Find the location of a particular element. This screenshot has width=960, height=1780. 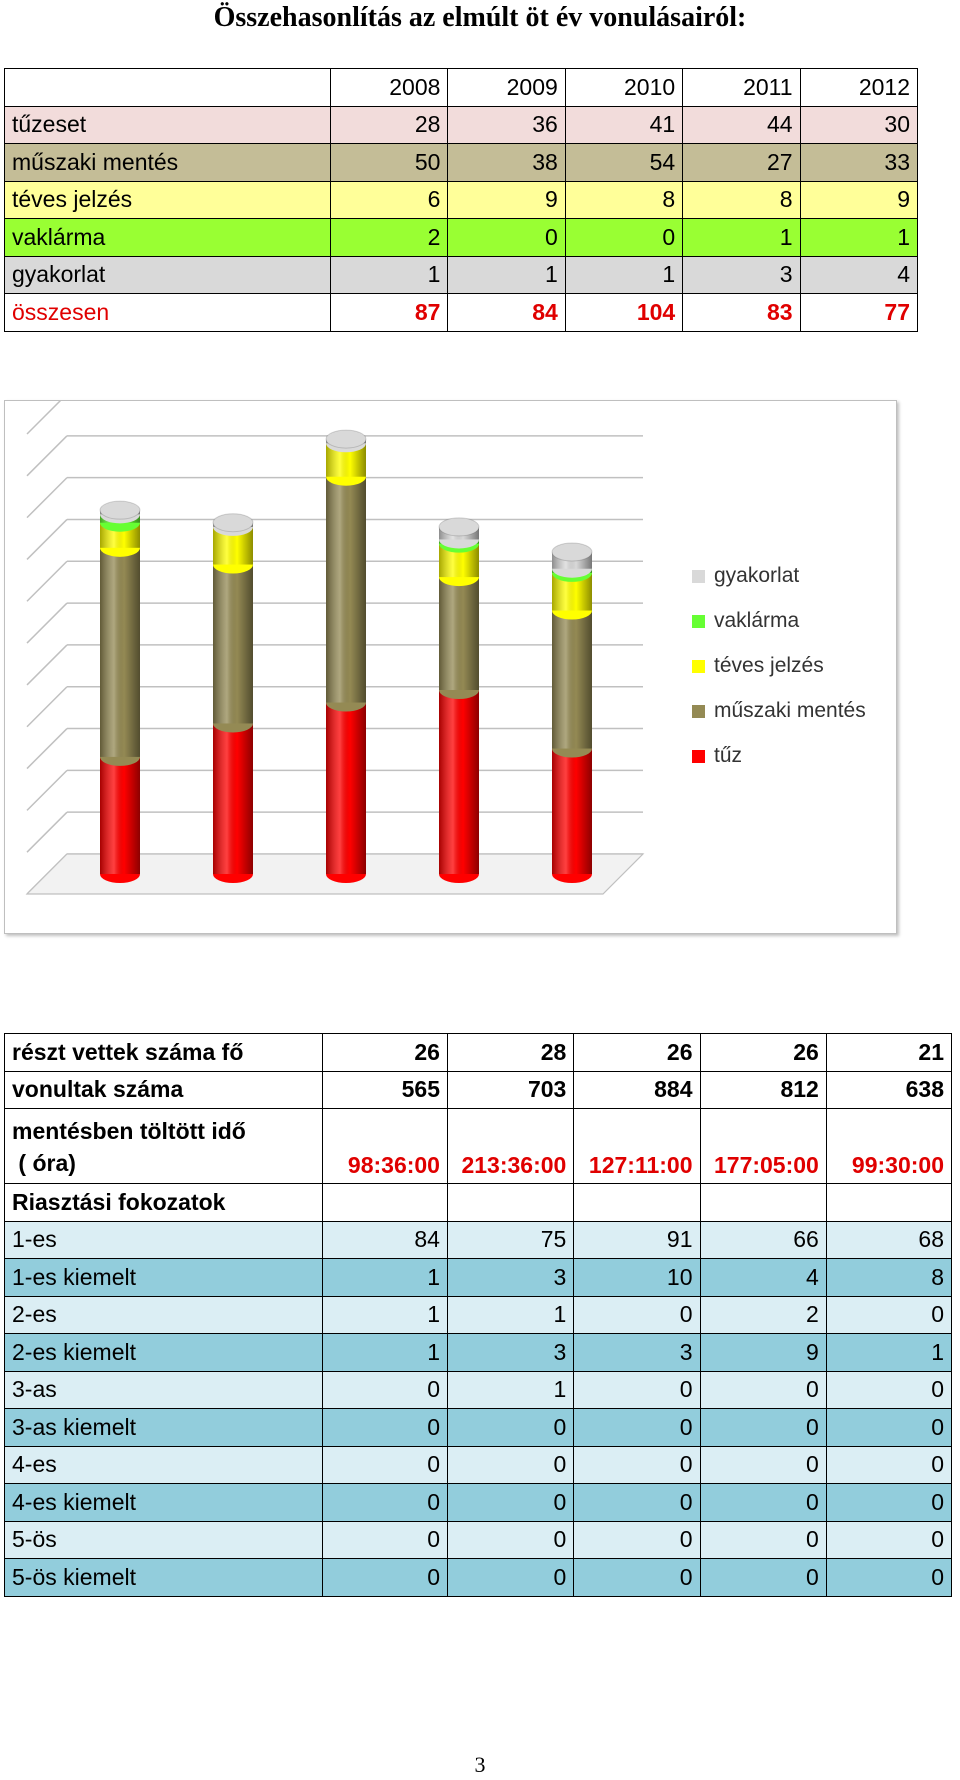

legend-label: téves jelzés is located at coordinates (769, 665).